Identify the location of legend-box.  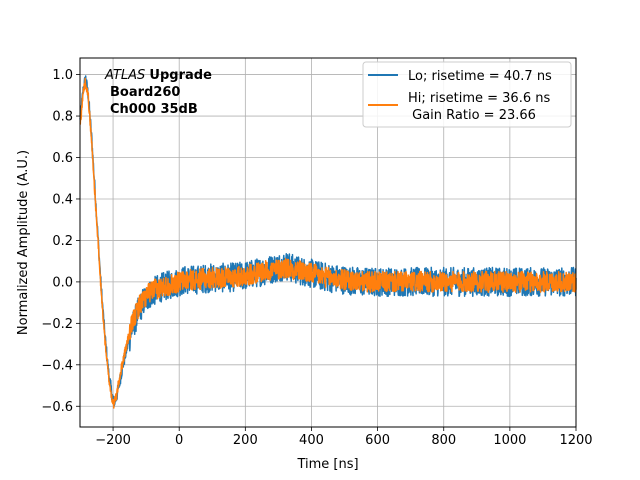
(467, 94).